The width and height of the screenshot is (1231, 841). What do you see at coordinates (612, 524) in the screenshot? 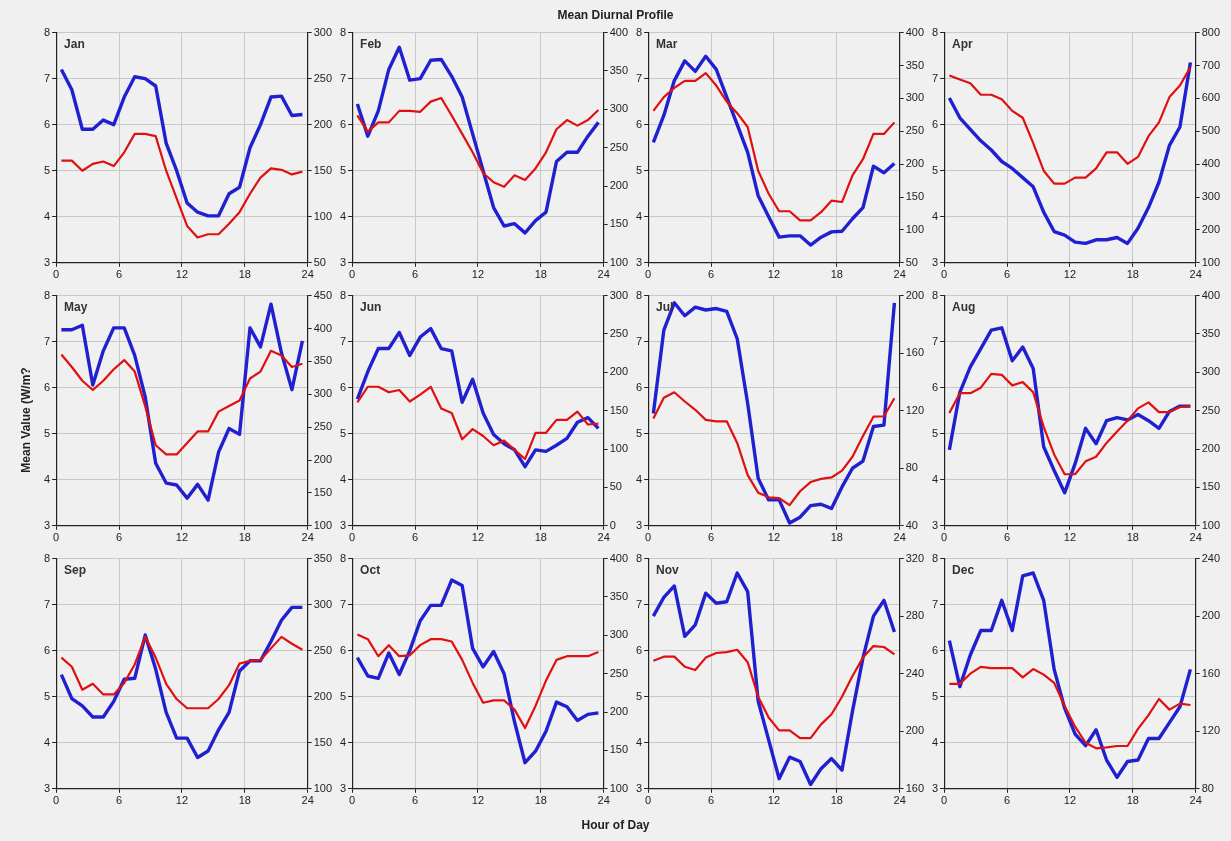
I see `y2-tick-label: 0` at bounding box center [612, 524].